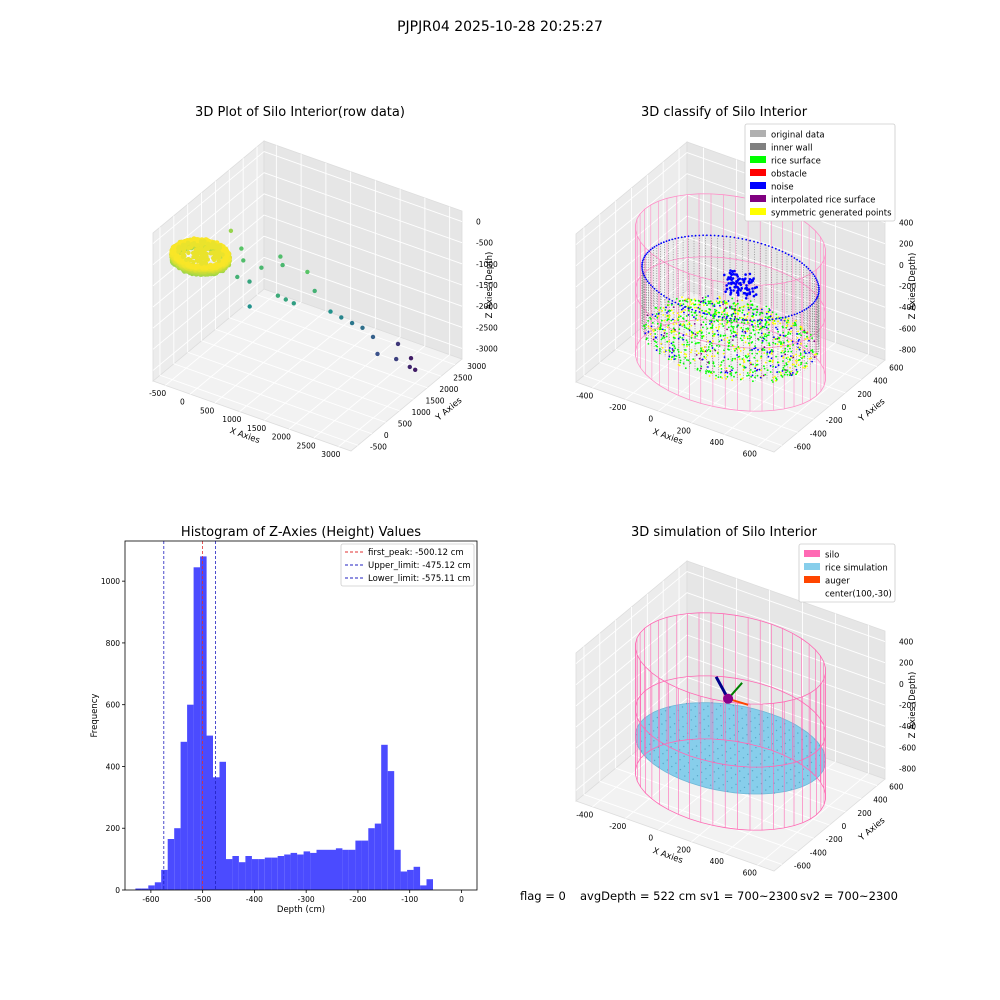  Describe the element at coordinates (907, 349) in the screenshot. I see `p2-z-tick-label: -800` at that location.